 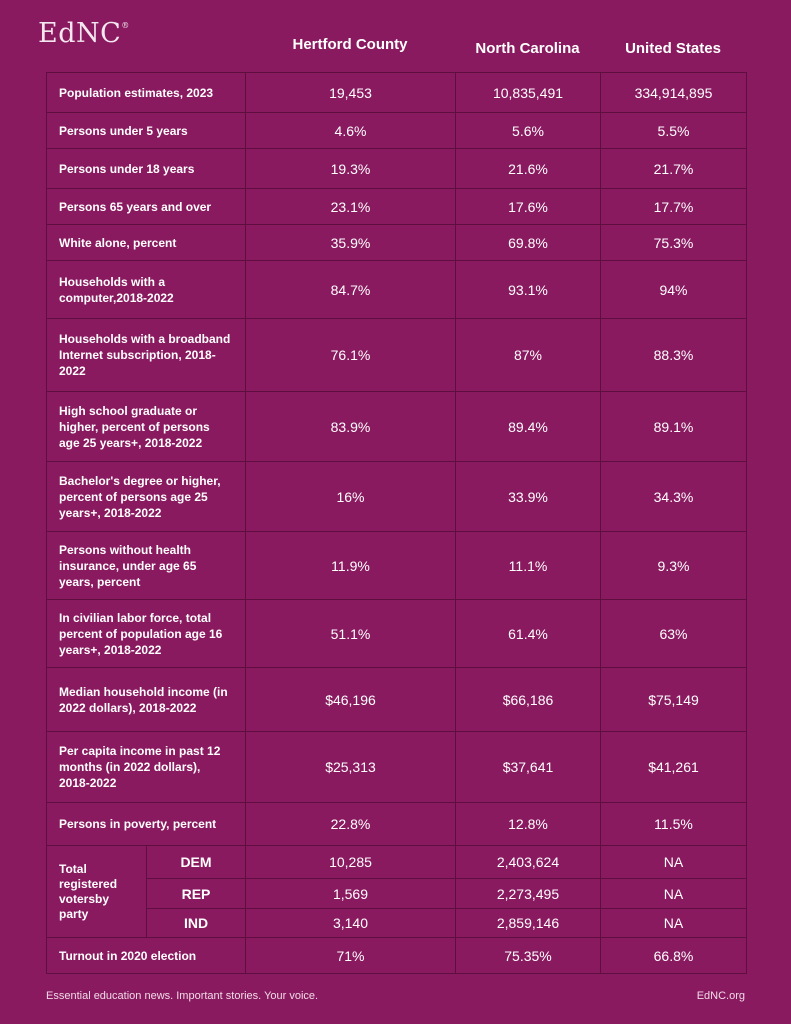 What do you see at coordinates (673, 130) in the screenshot?
I see `cell-value: 5.5%` at bounding box center [673, 130].